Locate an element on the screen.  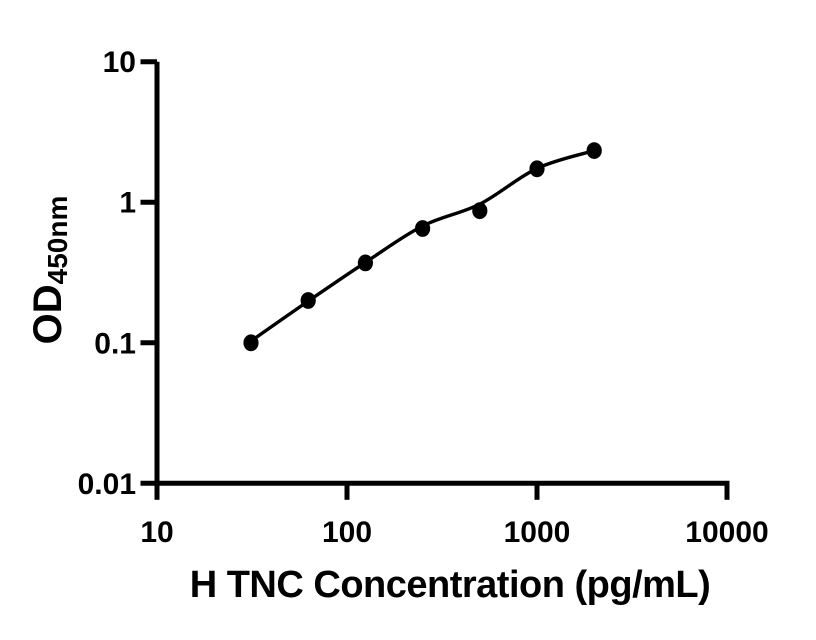
y-axis-title-main: OD is located at coordinates (48, 314).